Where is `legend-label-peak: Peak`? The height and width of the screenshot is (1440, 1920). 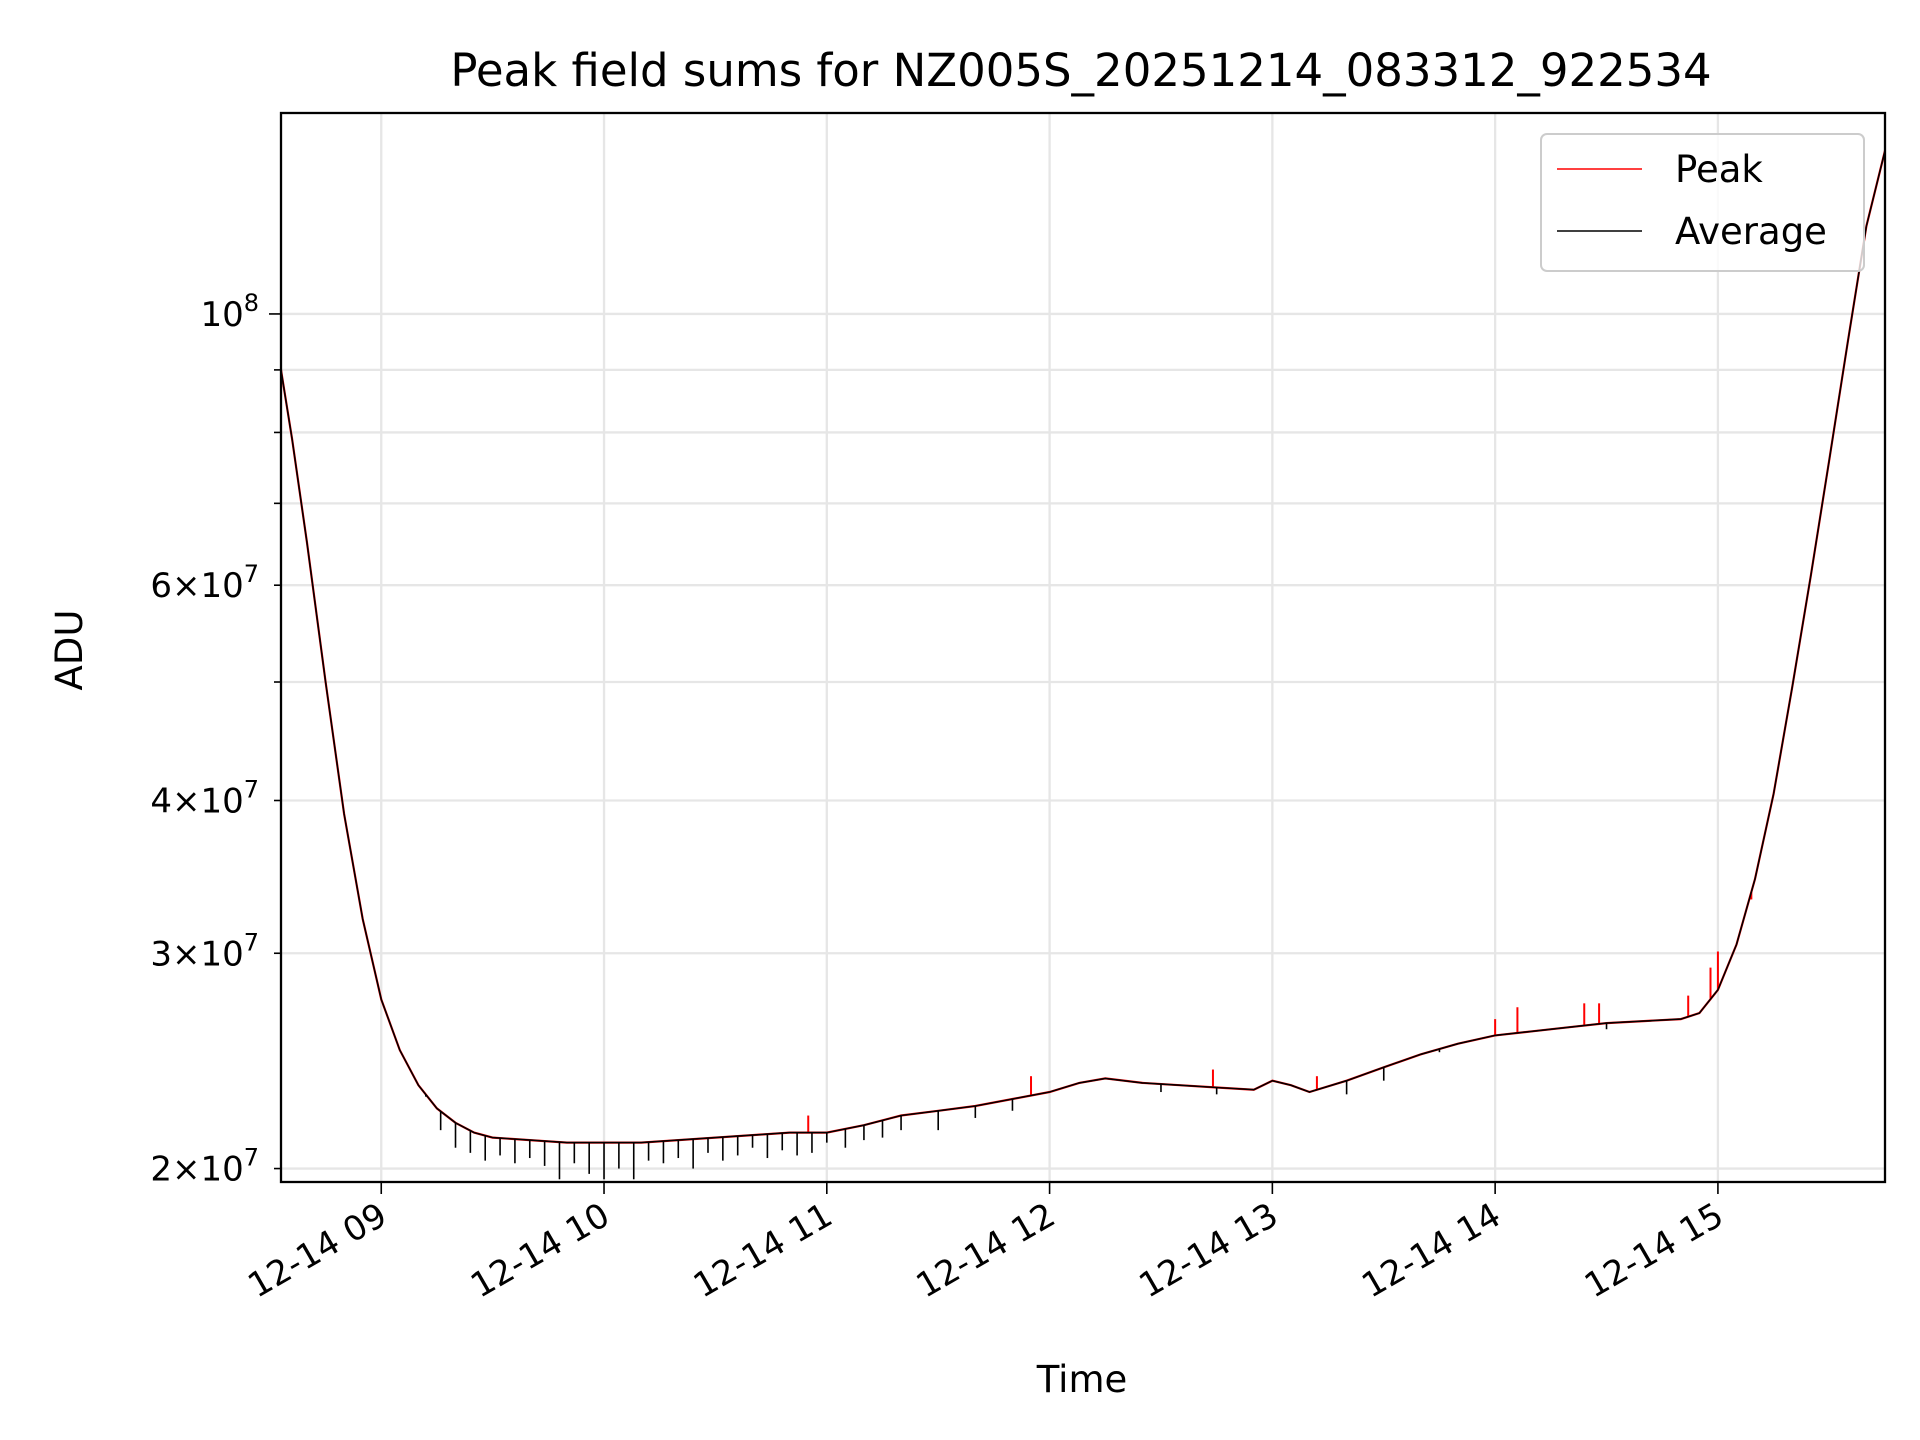 legend-label-peak: Peak is located at coordinates (1719, 169).